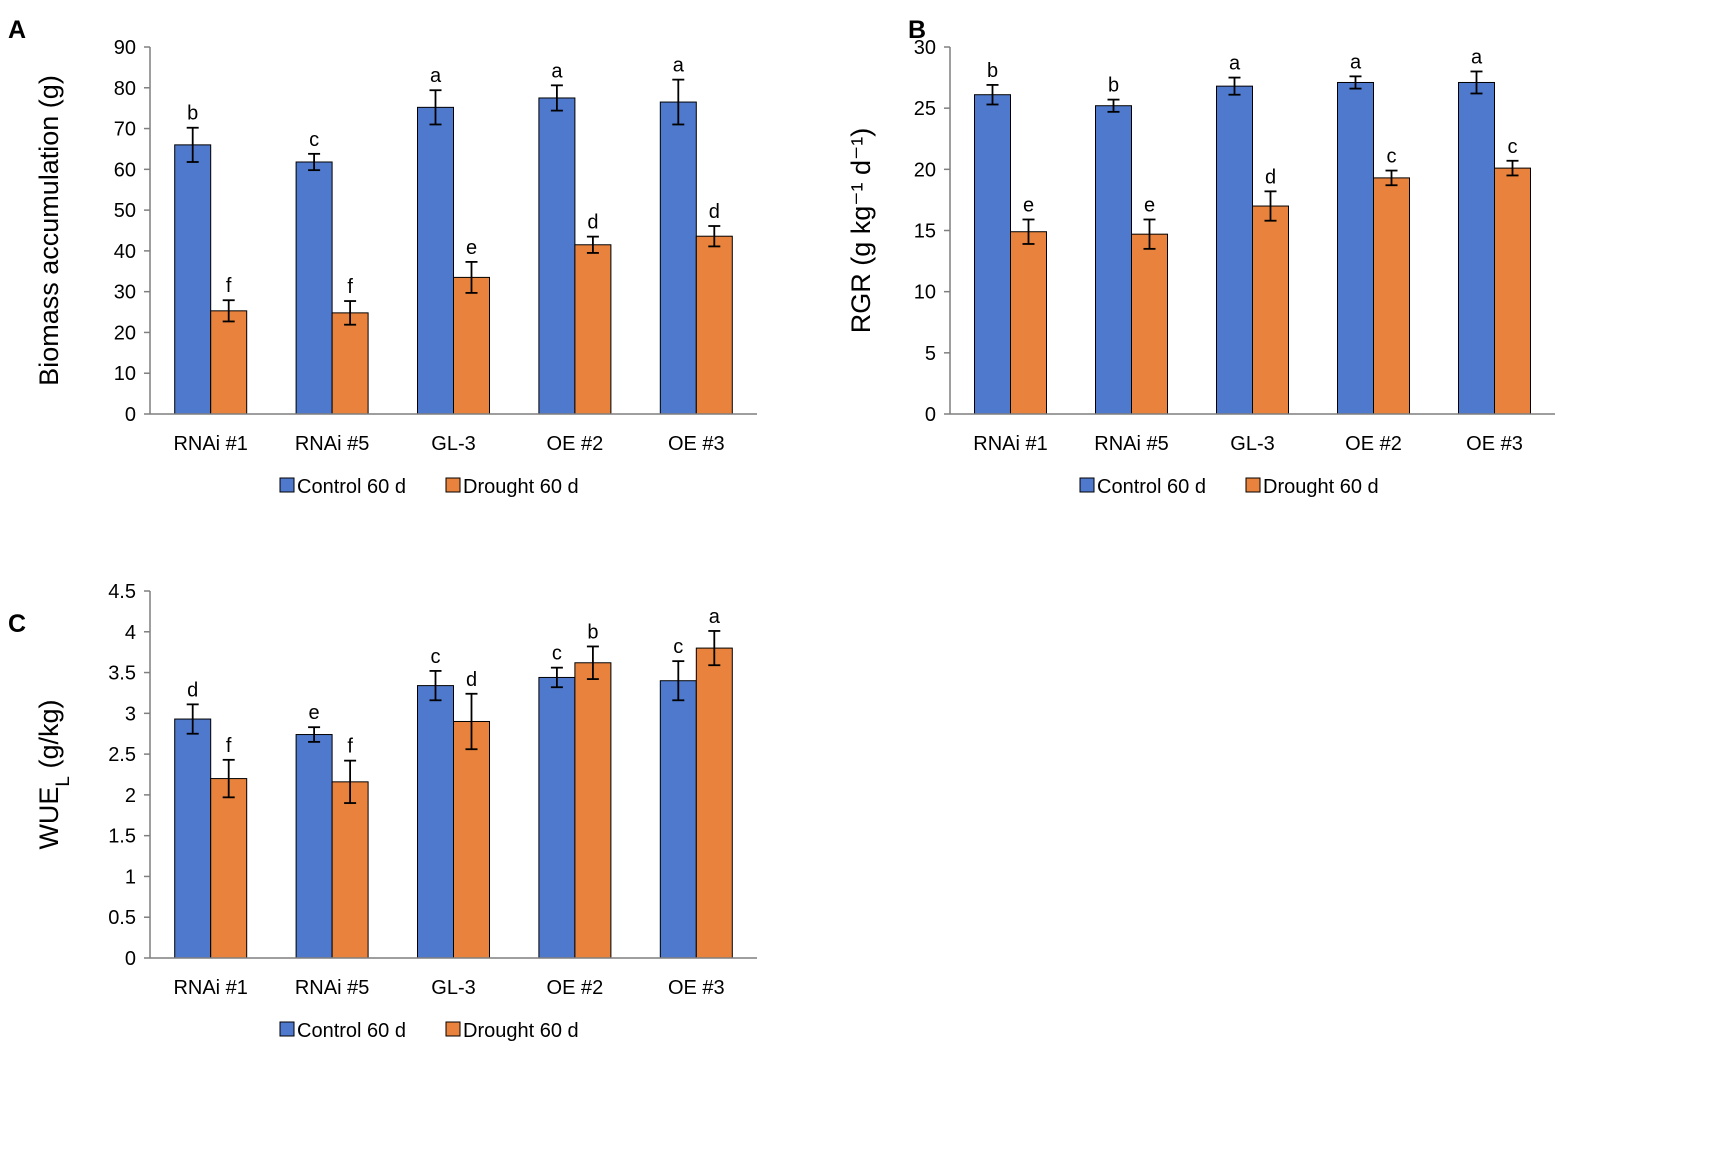  I want to click on y-tick-label: 2.5, so click(122, 755).